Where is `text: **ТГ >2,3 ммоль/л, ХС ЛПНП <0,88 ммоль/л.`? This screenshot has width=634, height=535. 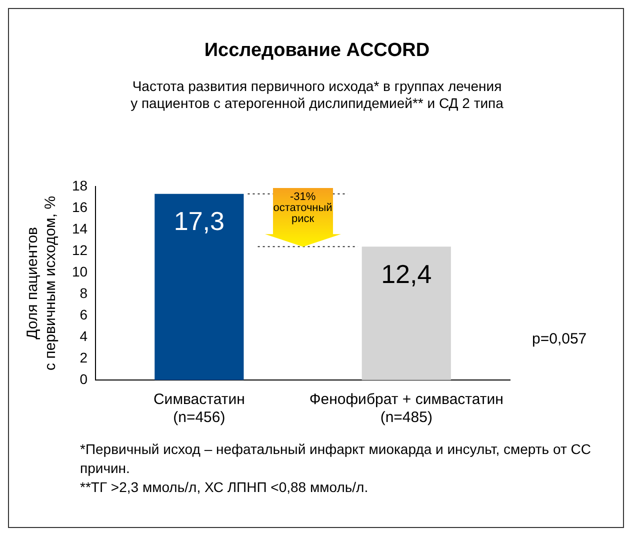 text: **ТГ >2,3 ммоль/л, ХС ЛПНП <0,88 ммоль/л. is located at coordinates (225, 487).